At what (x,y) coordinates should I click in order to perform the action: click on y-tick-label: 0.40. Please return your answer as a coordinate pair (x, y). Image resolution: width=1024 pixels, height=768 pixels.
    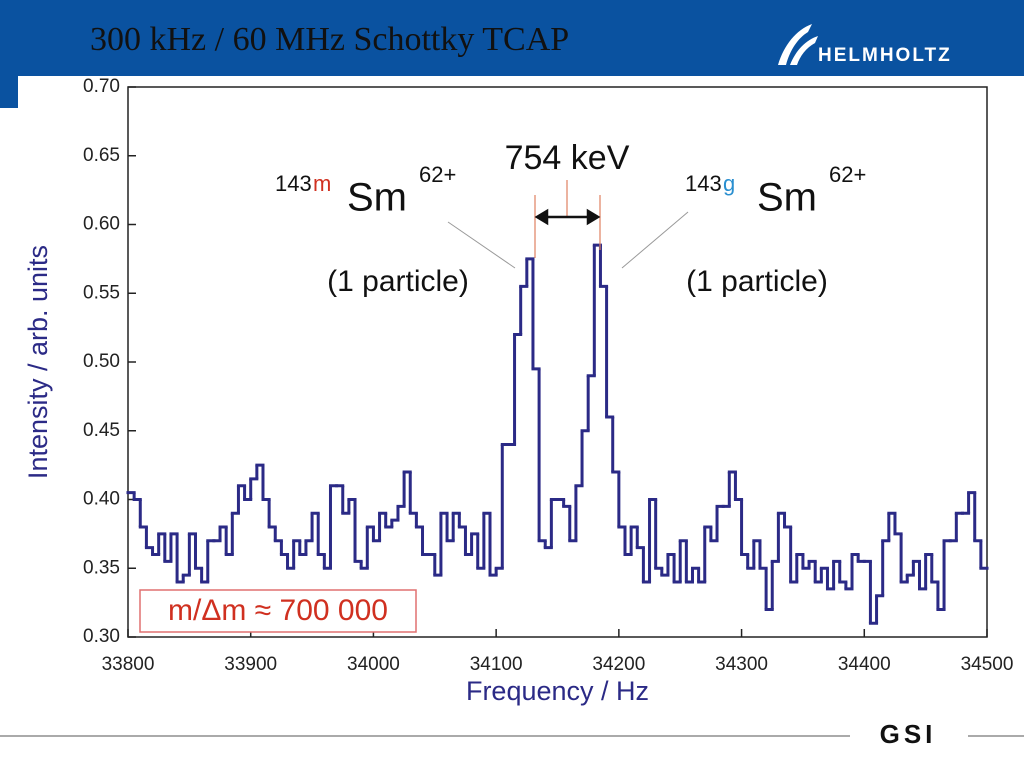
    Looking at the image, I should click on (101, 499).